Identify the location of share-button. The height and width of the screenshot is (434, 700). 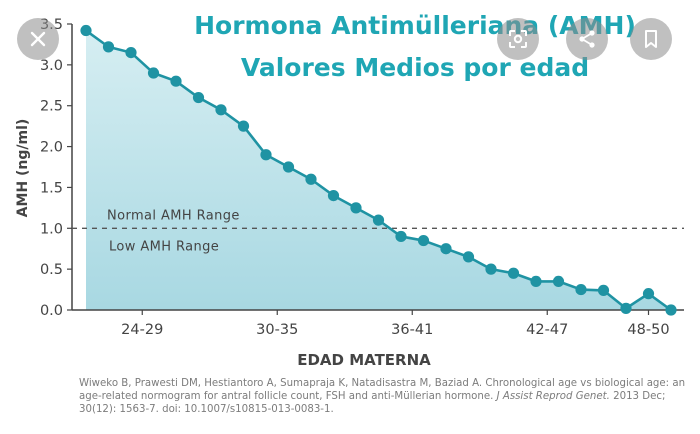
(587, 39).